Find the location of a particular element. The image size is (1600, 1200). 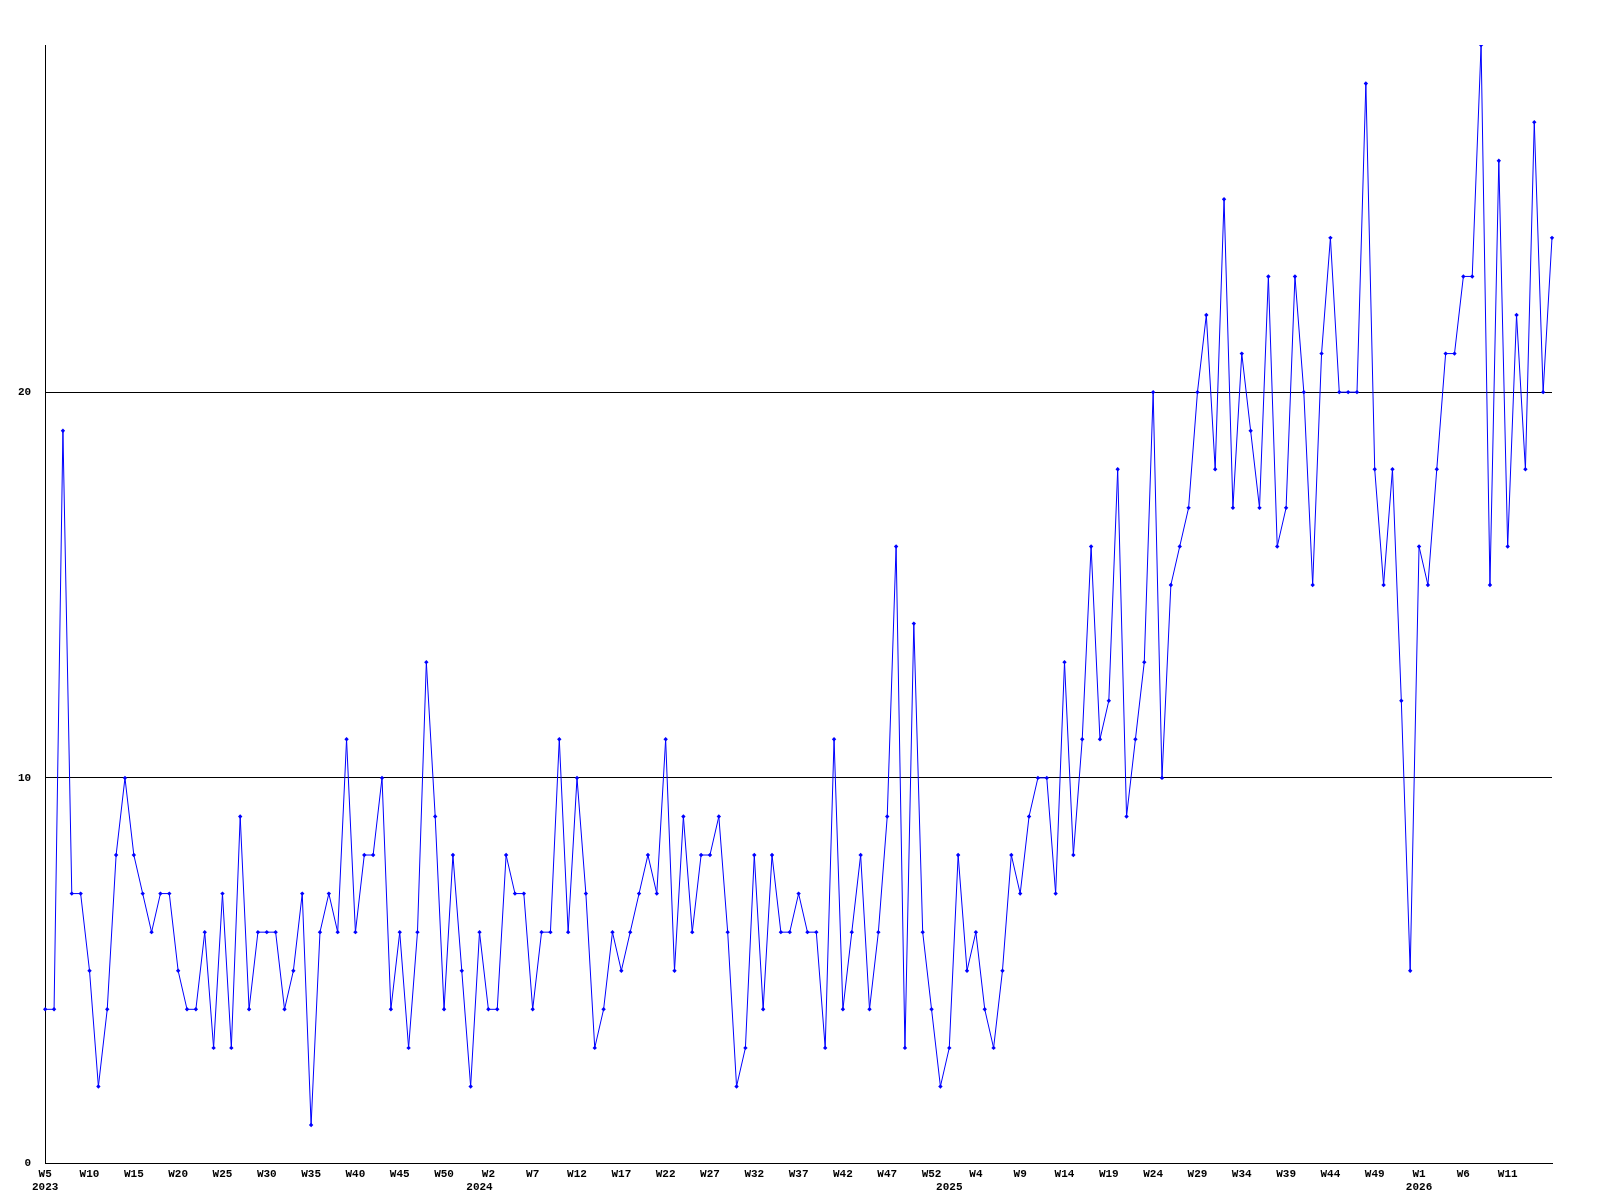

x-tick-label: W12 is located at coordinates (577, 1173).